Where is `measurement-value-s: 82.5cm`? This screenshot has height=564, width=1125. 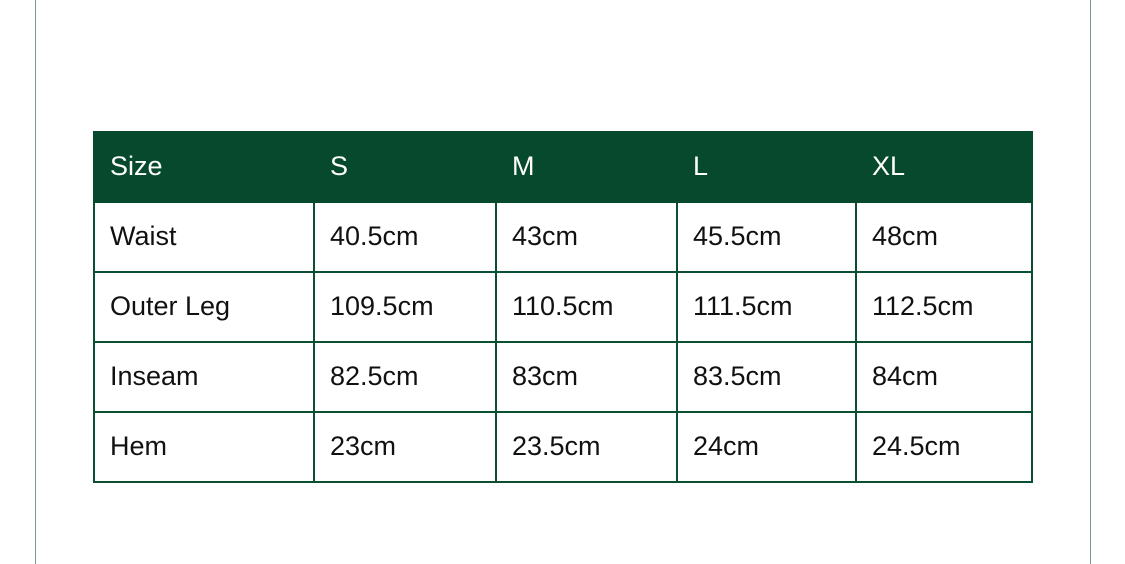
measurement-value-s: 82.5cm is located at coordinates (405, 377).